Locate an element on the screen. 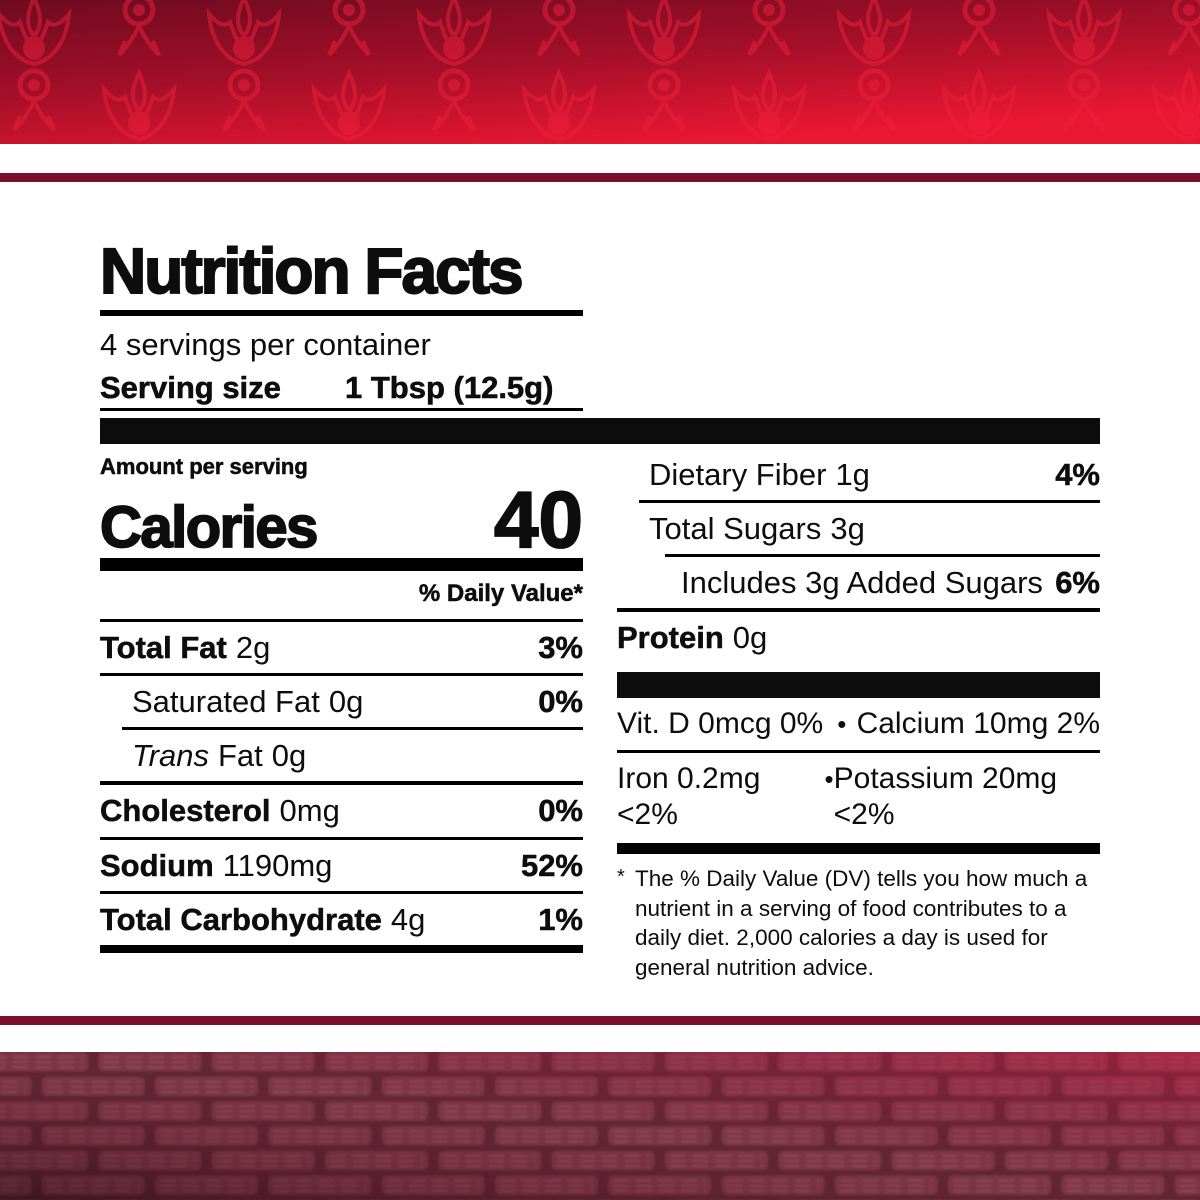 This screenshot has height=1200, width=1200. nutrition-facts-title: Nutrition Facts is located at coordinates (312, 271).